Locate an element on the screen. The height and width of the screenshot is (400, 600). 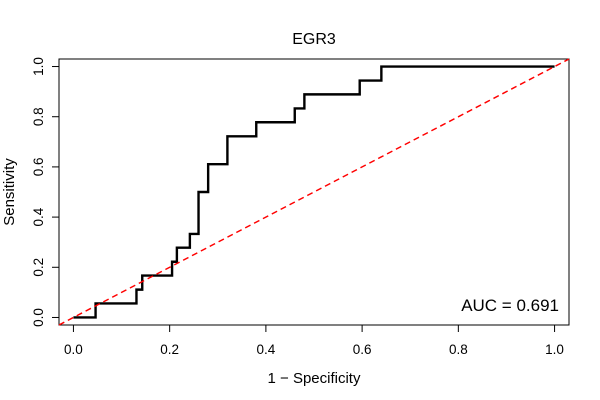
x-tick-label: 0.0 is located at coordinates (73, 349).